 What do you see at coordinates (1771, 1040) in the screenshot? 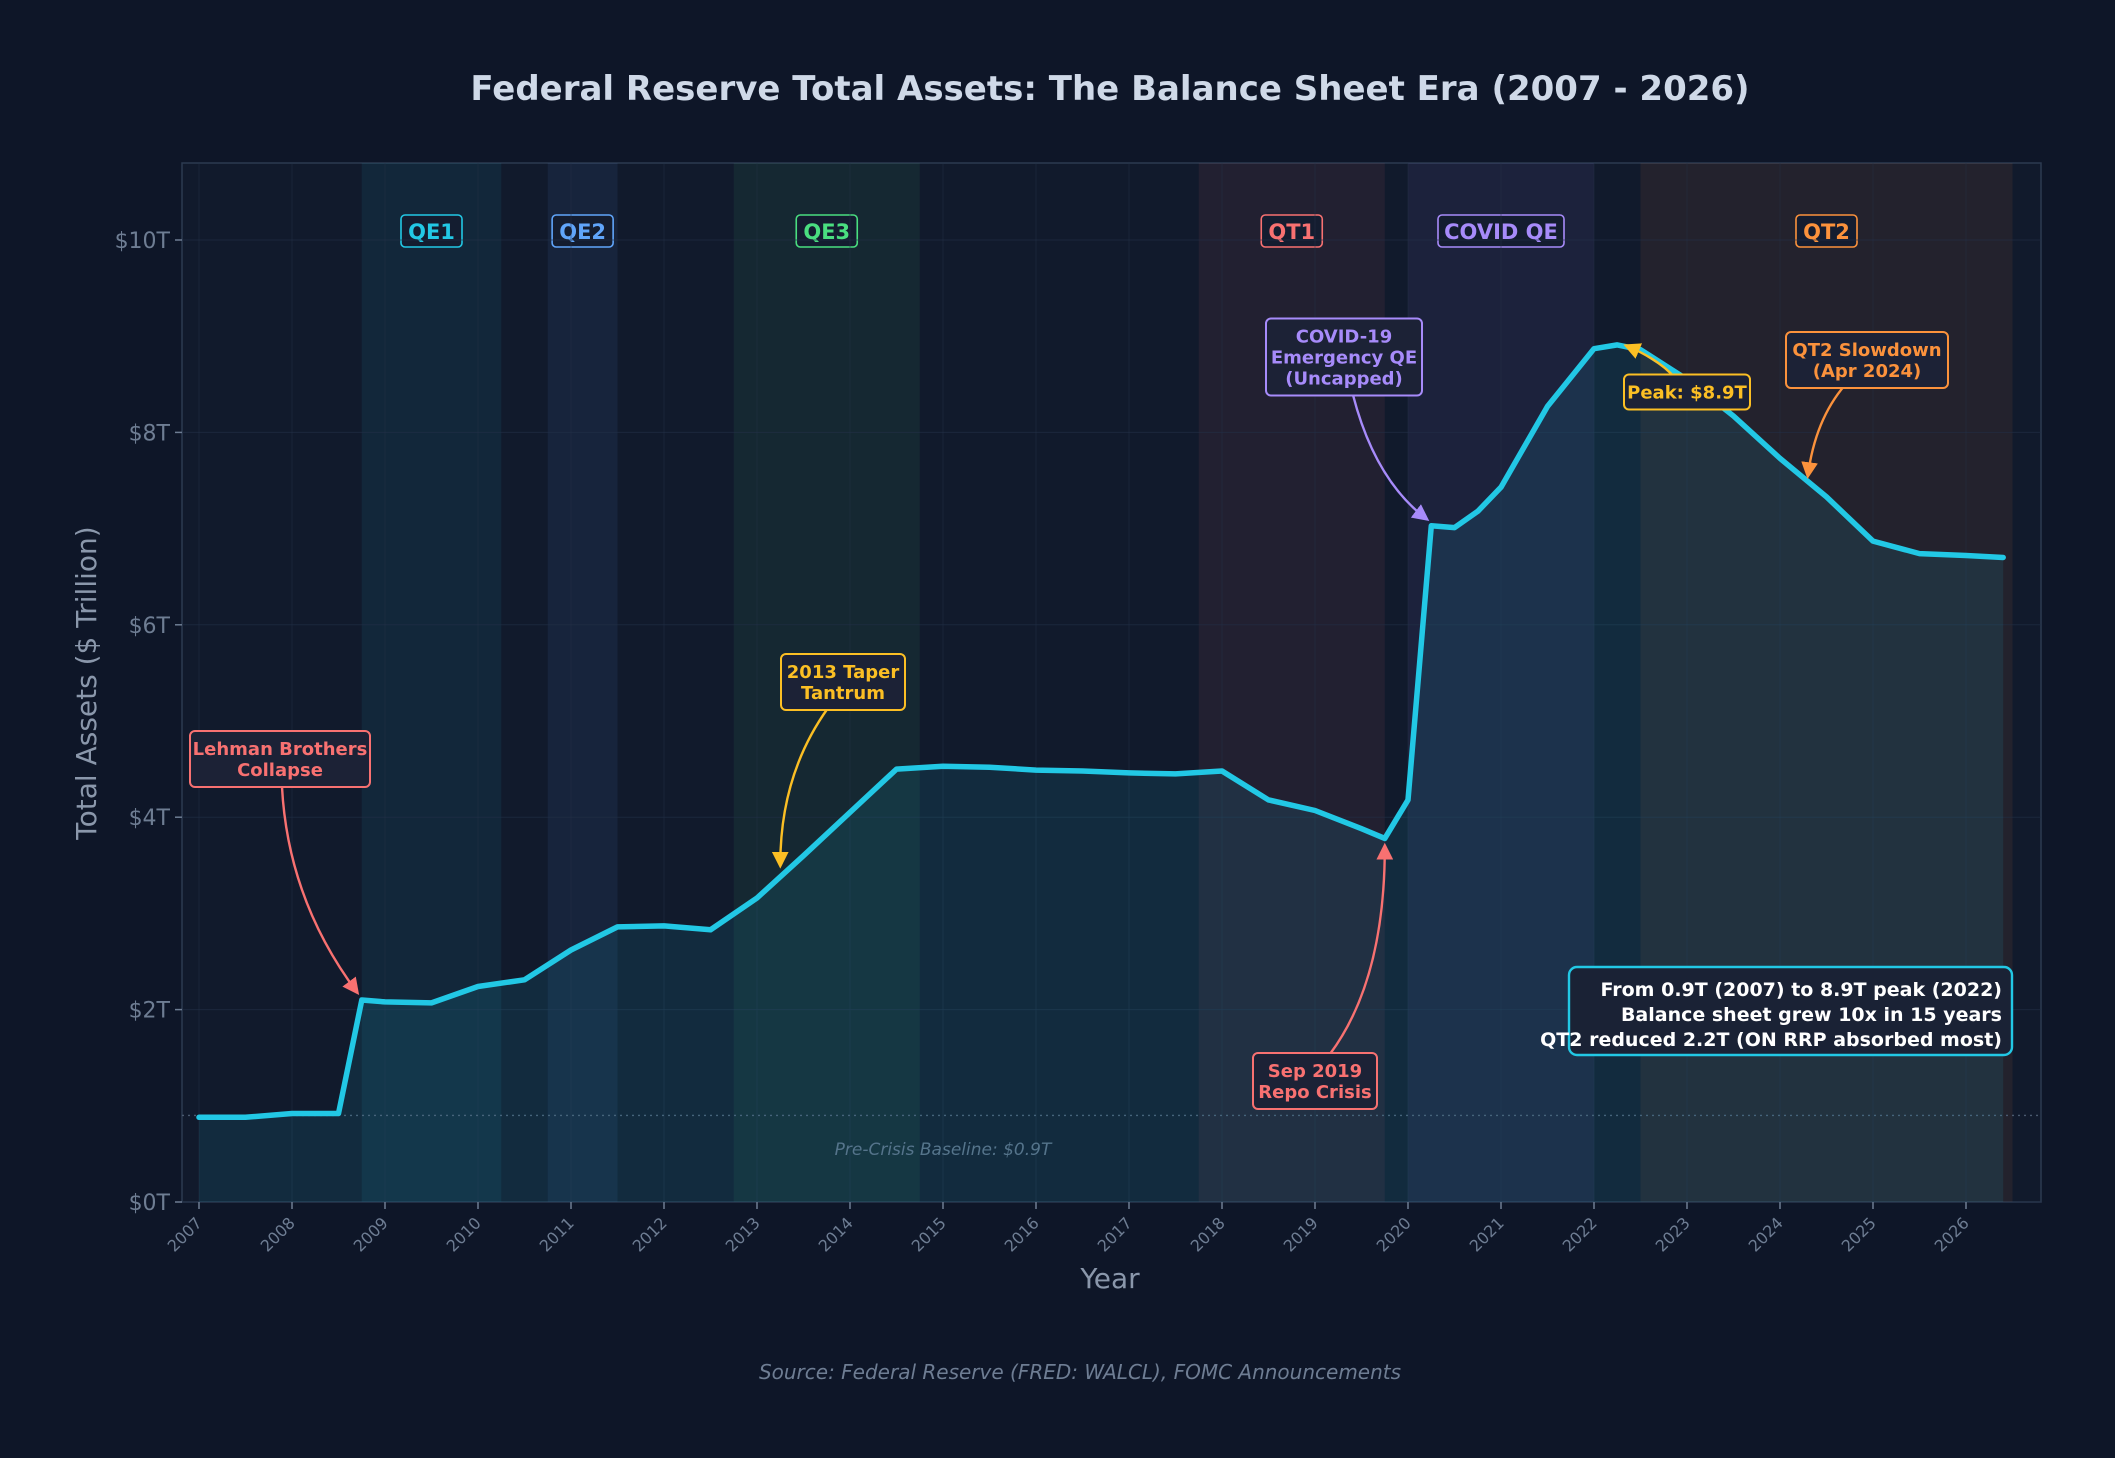
I see `summary-line-2: QT2 reduced 2.2T (ON RRP absorbed most)` at bounding box center [1771, 1040].